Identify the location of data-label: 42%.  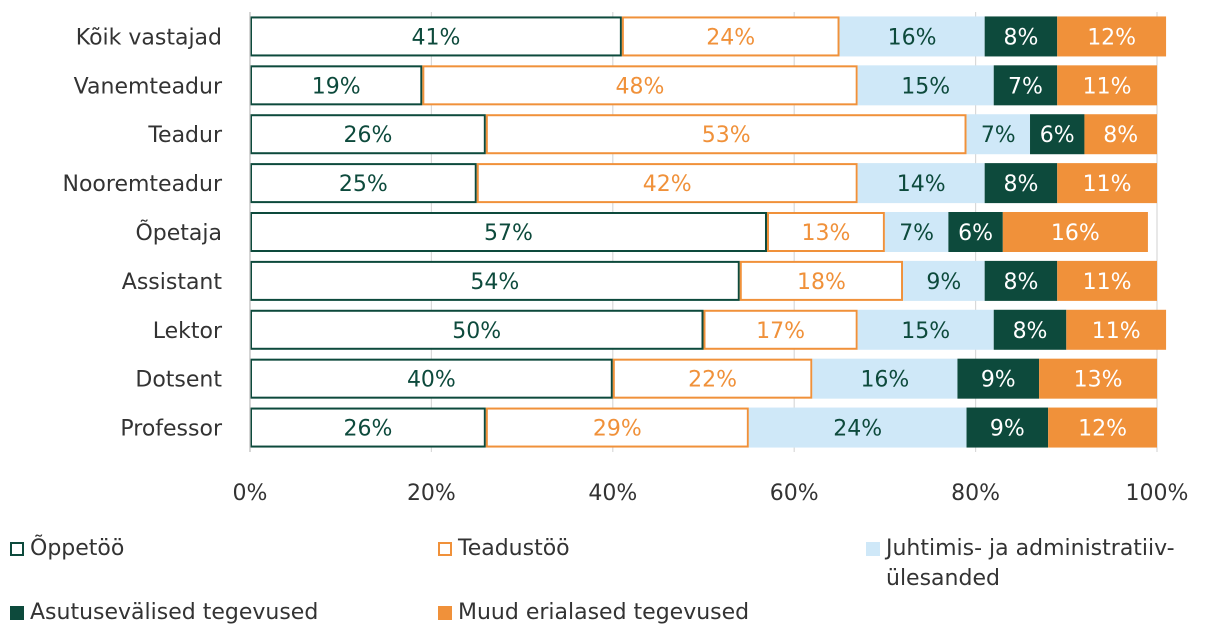
(667, 184).